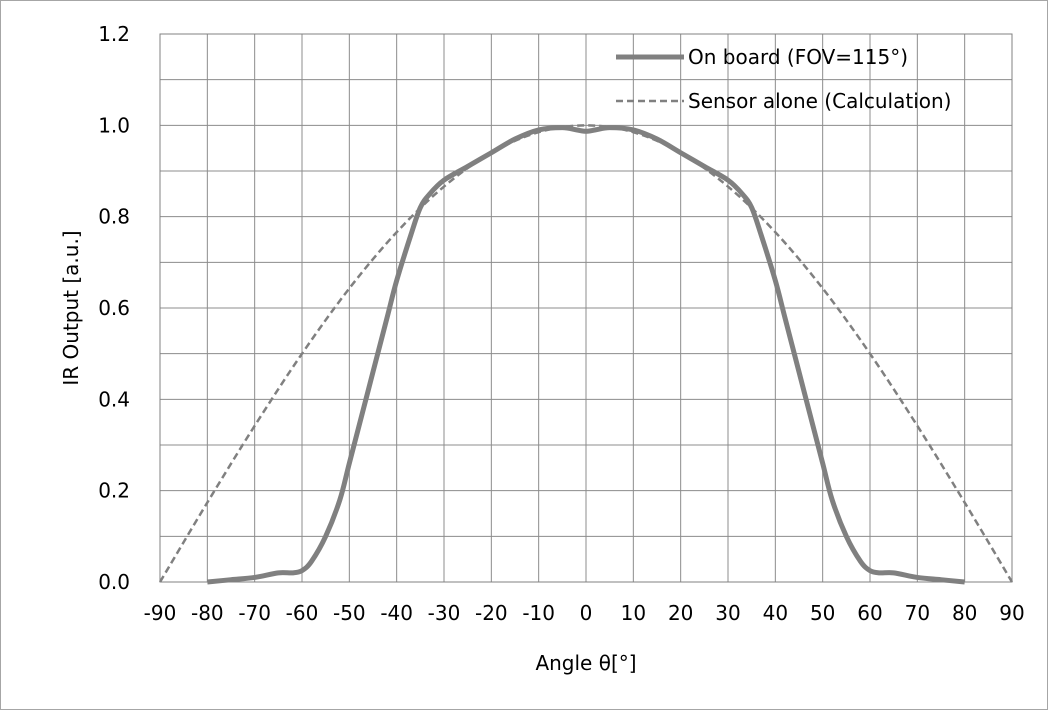 The width and height of the screenshot is (1050, 712). What do you see at coordinates (917, 613) in the screenshot?
I see `x-tick-label: 70` at bounding box center [917, 613].